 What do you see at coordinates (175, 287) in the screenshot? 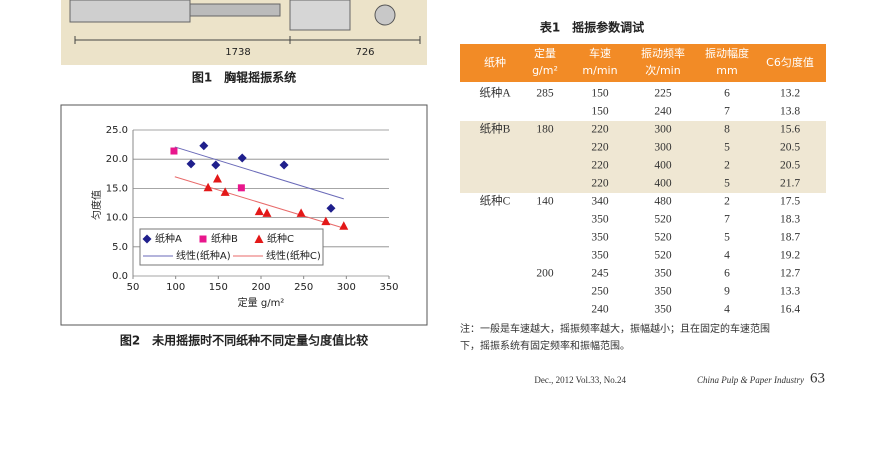
I see `x-tick-label: 100` at bounding box center [175, 287].